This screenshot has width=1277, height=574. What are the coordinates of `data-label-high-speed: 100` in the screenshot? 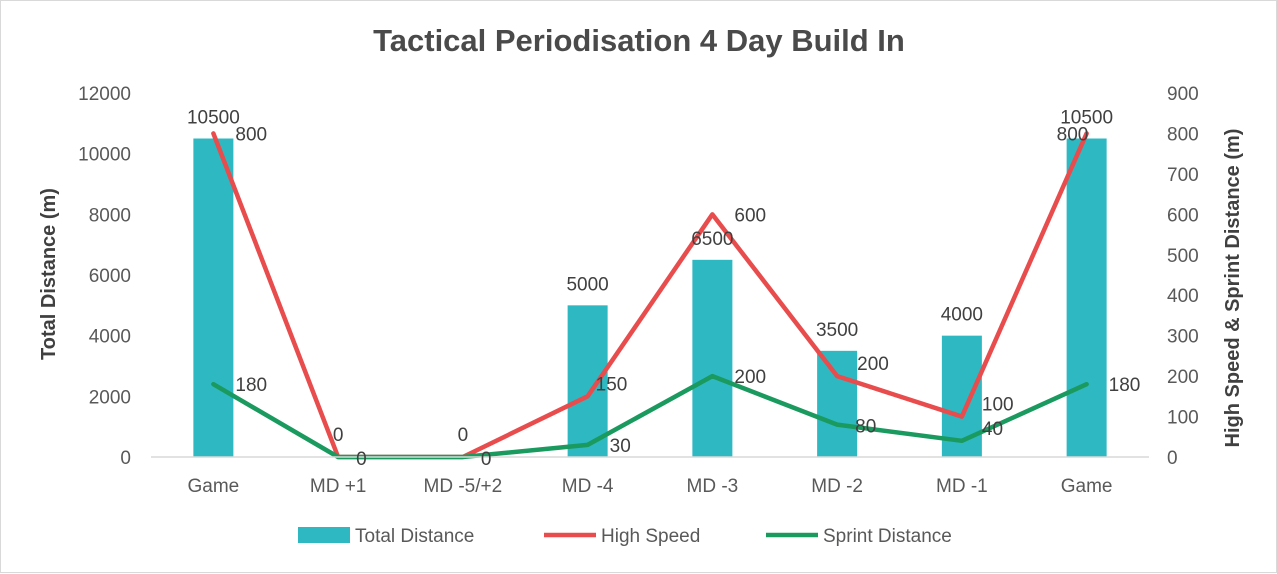 It's located at (998, 405).